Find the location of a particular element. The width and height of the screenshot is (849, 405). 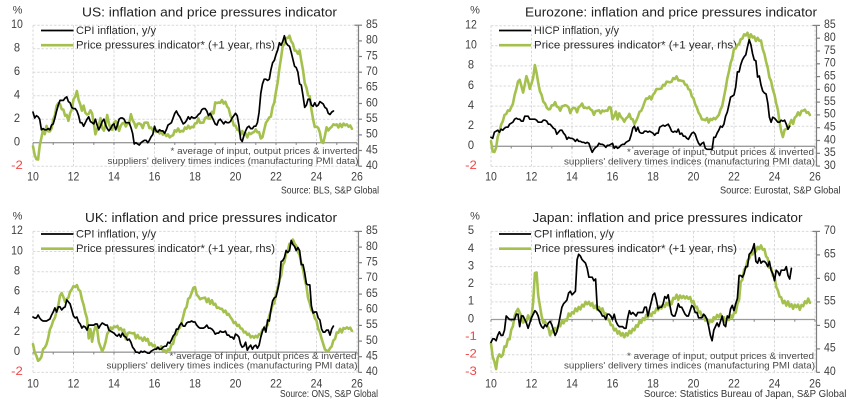

svg-text: 6 is located at coordinates (17, 291).